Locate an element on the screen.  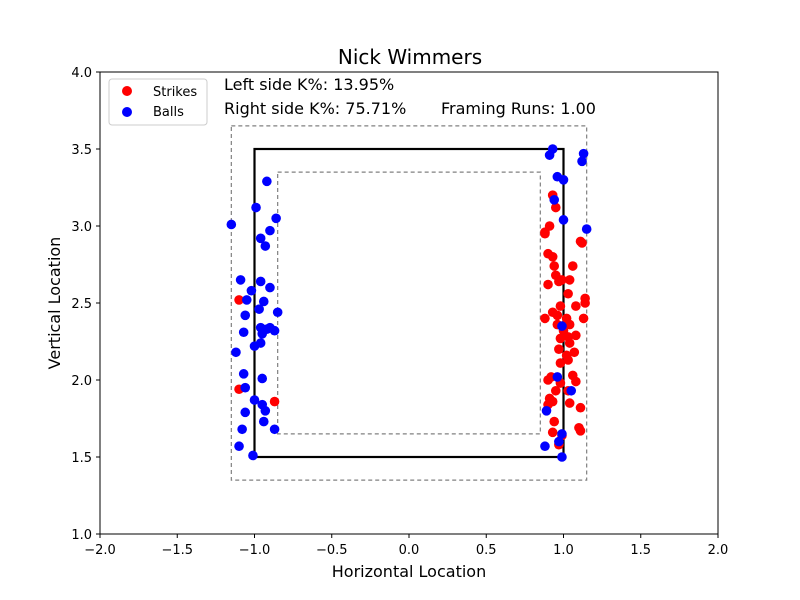
x-tick-label: 0.5 is located at coordinates (486, 550).